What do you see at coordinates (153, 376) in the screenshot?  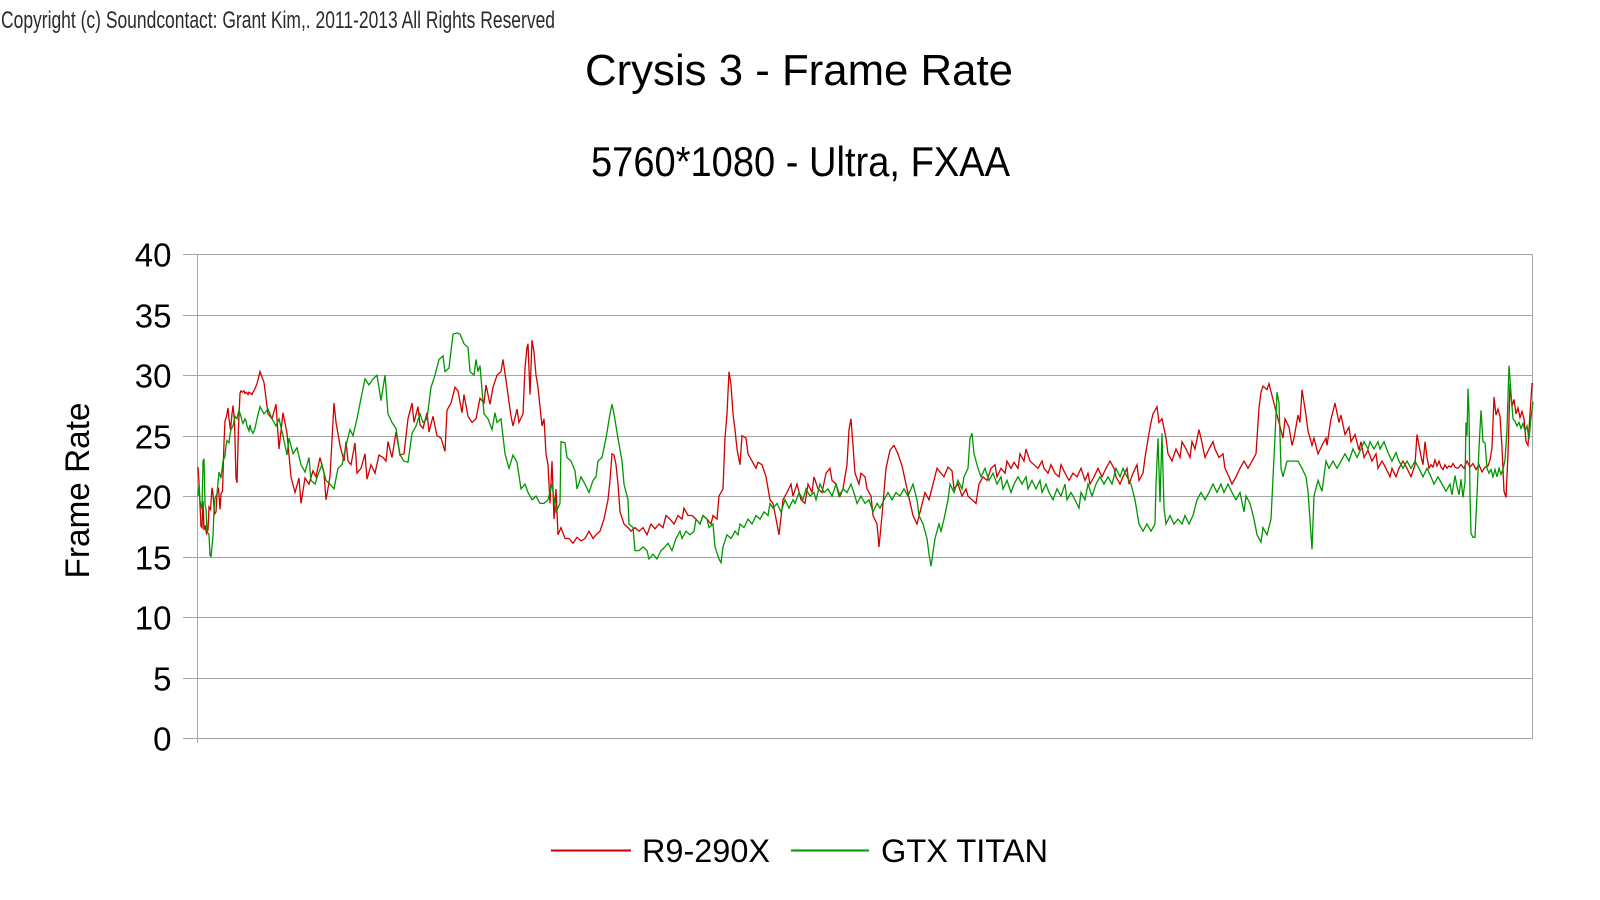 I see `svg-text: 30` at bounding box center [153, 376].